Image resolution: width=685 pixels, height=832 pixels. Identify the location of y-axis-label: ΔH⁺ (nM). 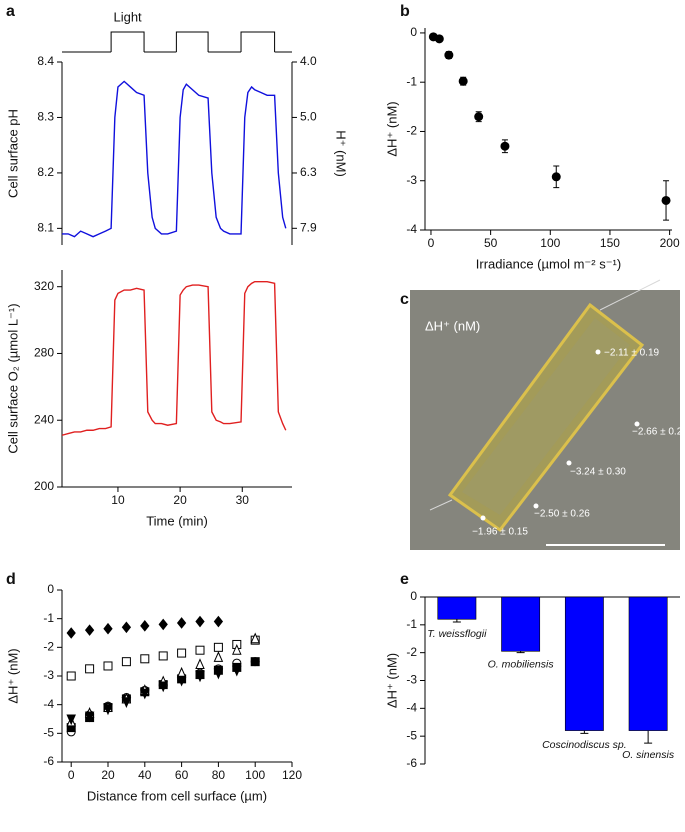
(12, 675).